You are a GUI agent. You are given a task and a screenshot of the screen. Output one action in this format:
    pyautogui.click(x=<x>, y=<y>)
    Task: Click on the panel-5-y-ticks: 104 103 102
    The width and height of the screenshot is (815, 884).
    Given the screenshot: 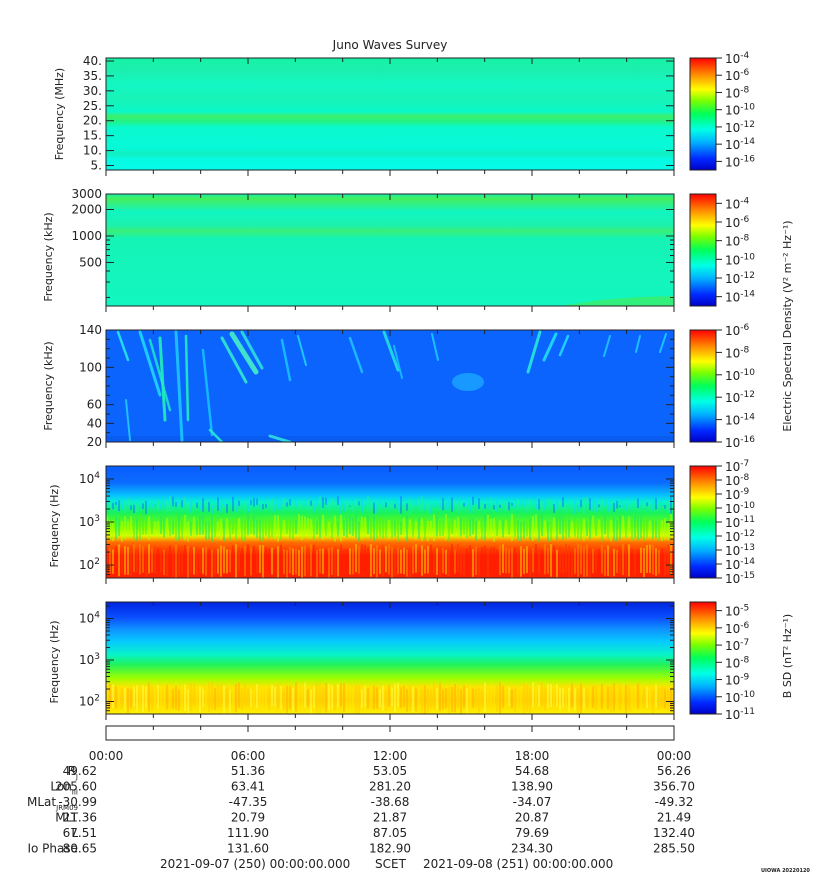 What is the action you would take?
    pyautogui.click(x=376, y=658)
    